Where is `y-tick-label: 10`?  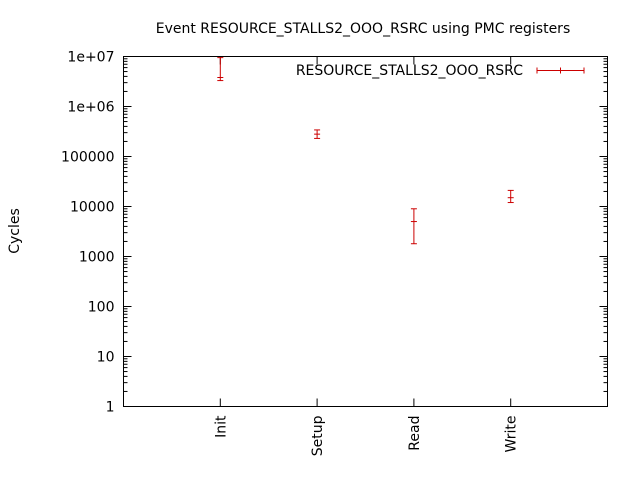 y-tick-label: 10 is located at coordinates (106, 358).